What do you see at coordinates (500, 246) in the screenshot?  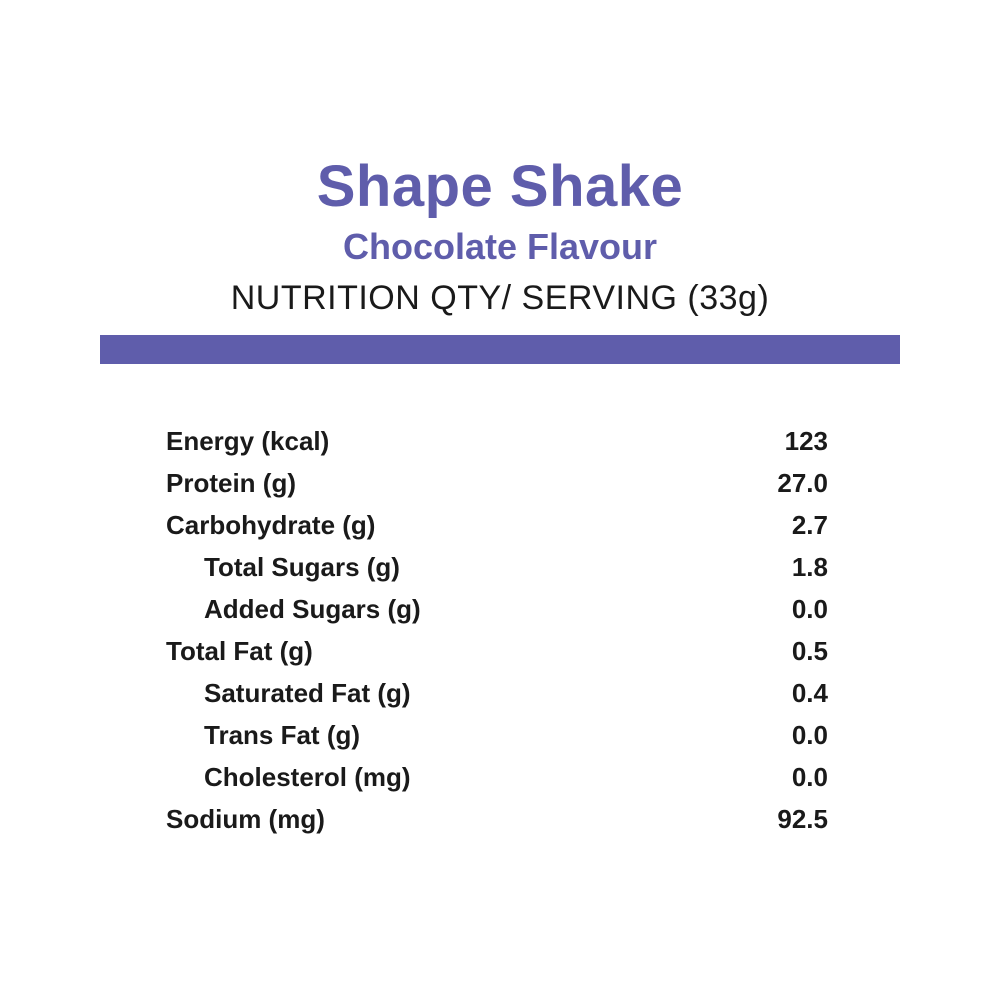 I see `flavour-subtitle: Chocolate Flavour` at bounding box center [500, 246].